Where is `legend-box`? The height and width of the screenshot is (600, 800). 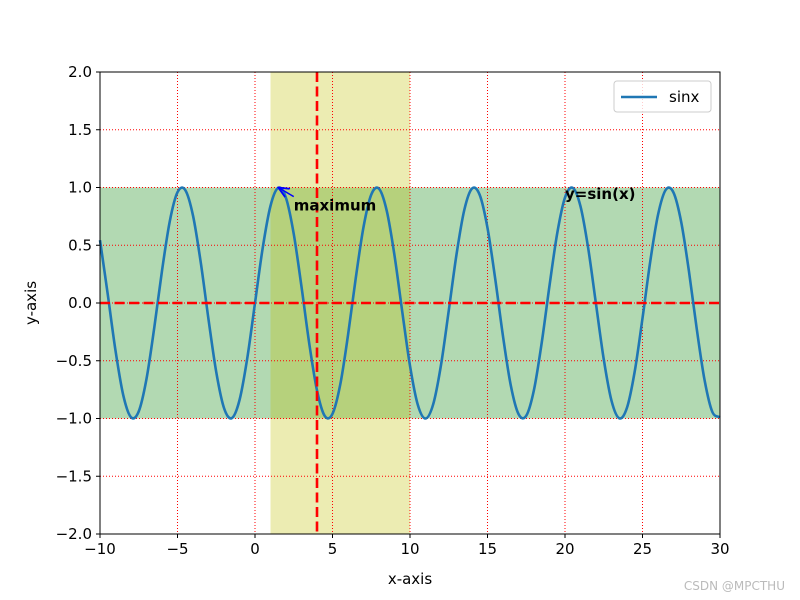
legend-box is located at coordinates (662, 96).